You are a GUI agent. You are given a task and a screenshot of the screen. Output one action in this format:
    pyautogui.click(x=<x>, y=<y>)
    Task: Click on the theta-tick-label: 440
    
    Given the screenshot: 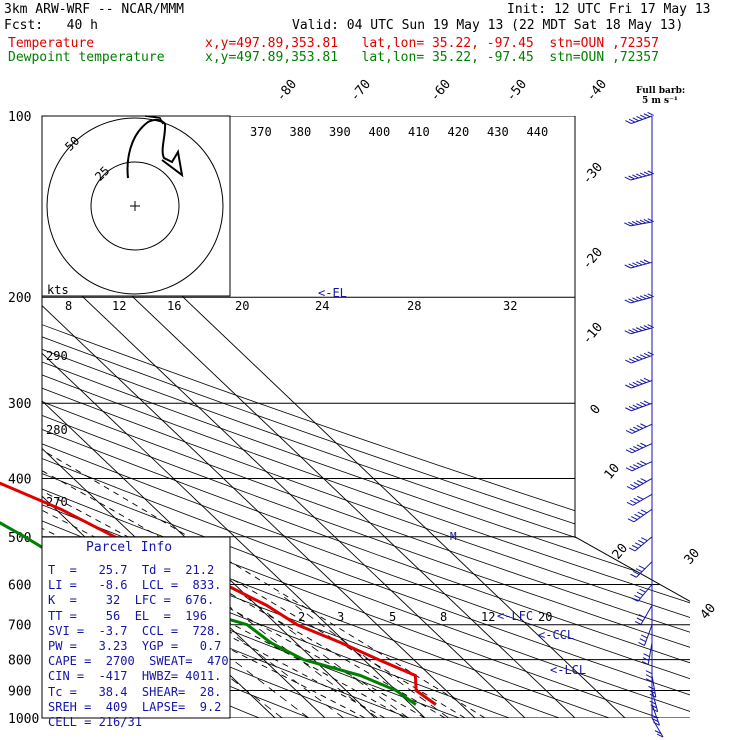 What is the action you would take?
    pyautogui.click(x=538, y=132)
    